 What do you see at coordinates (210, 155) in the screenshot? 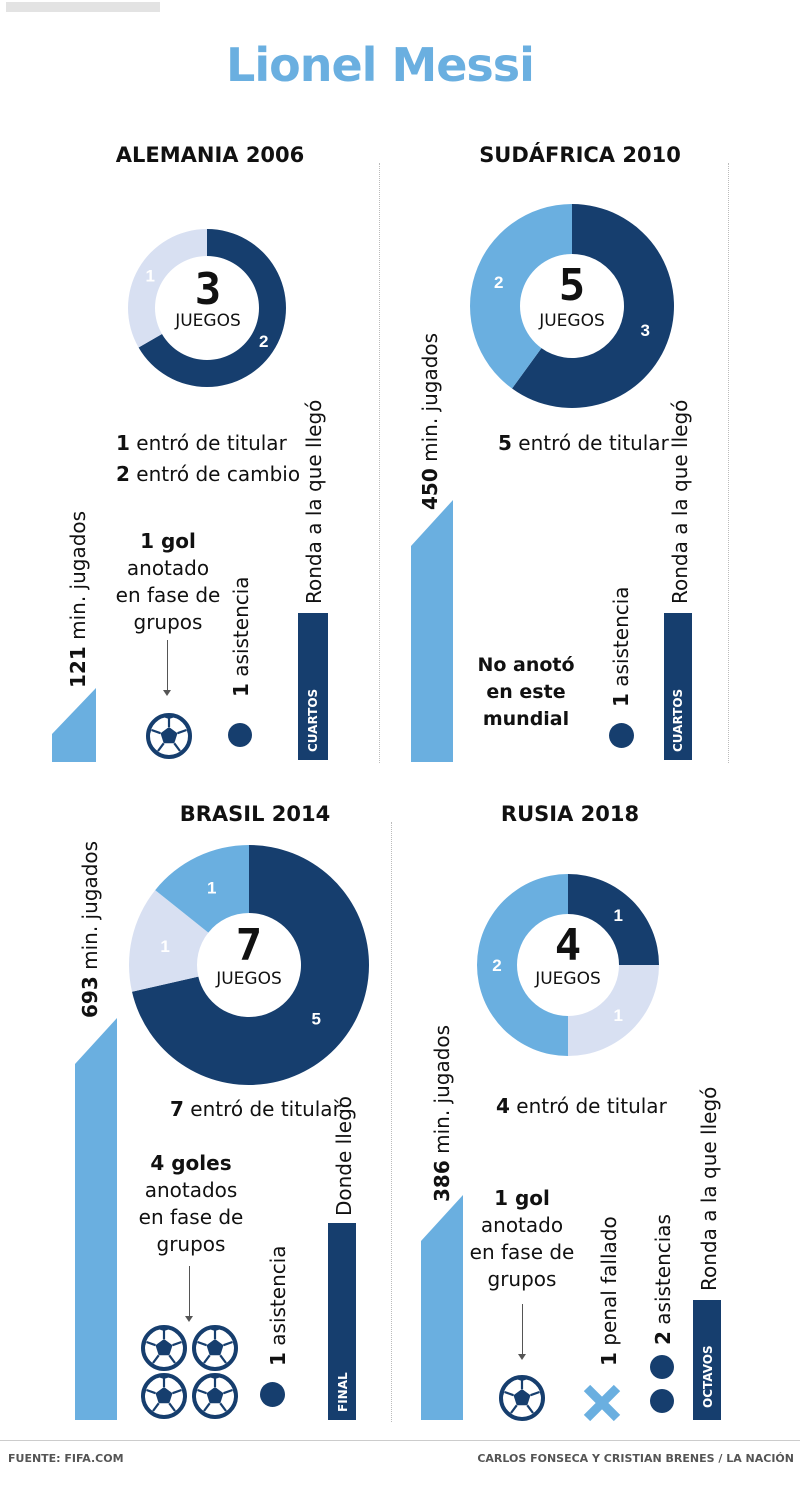
I see `section-title-alemania: ALEMANIA 2006` at bounding box center [210, 155].